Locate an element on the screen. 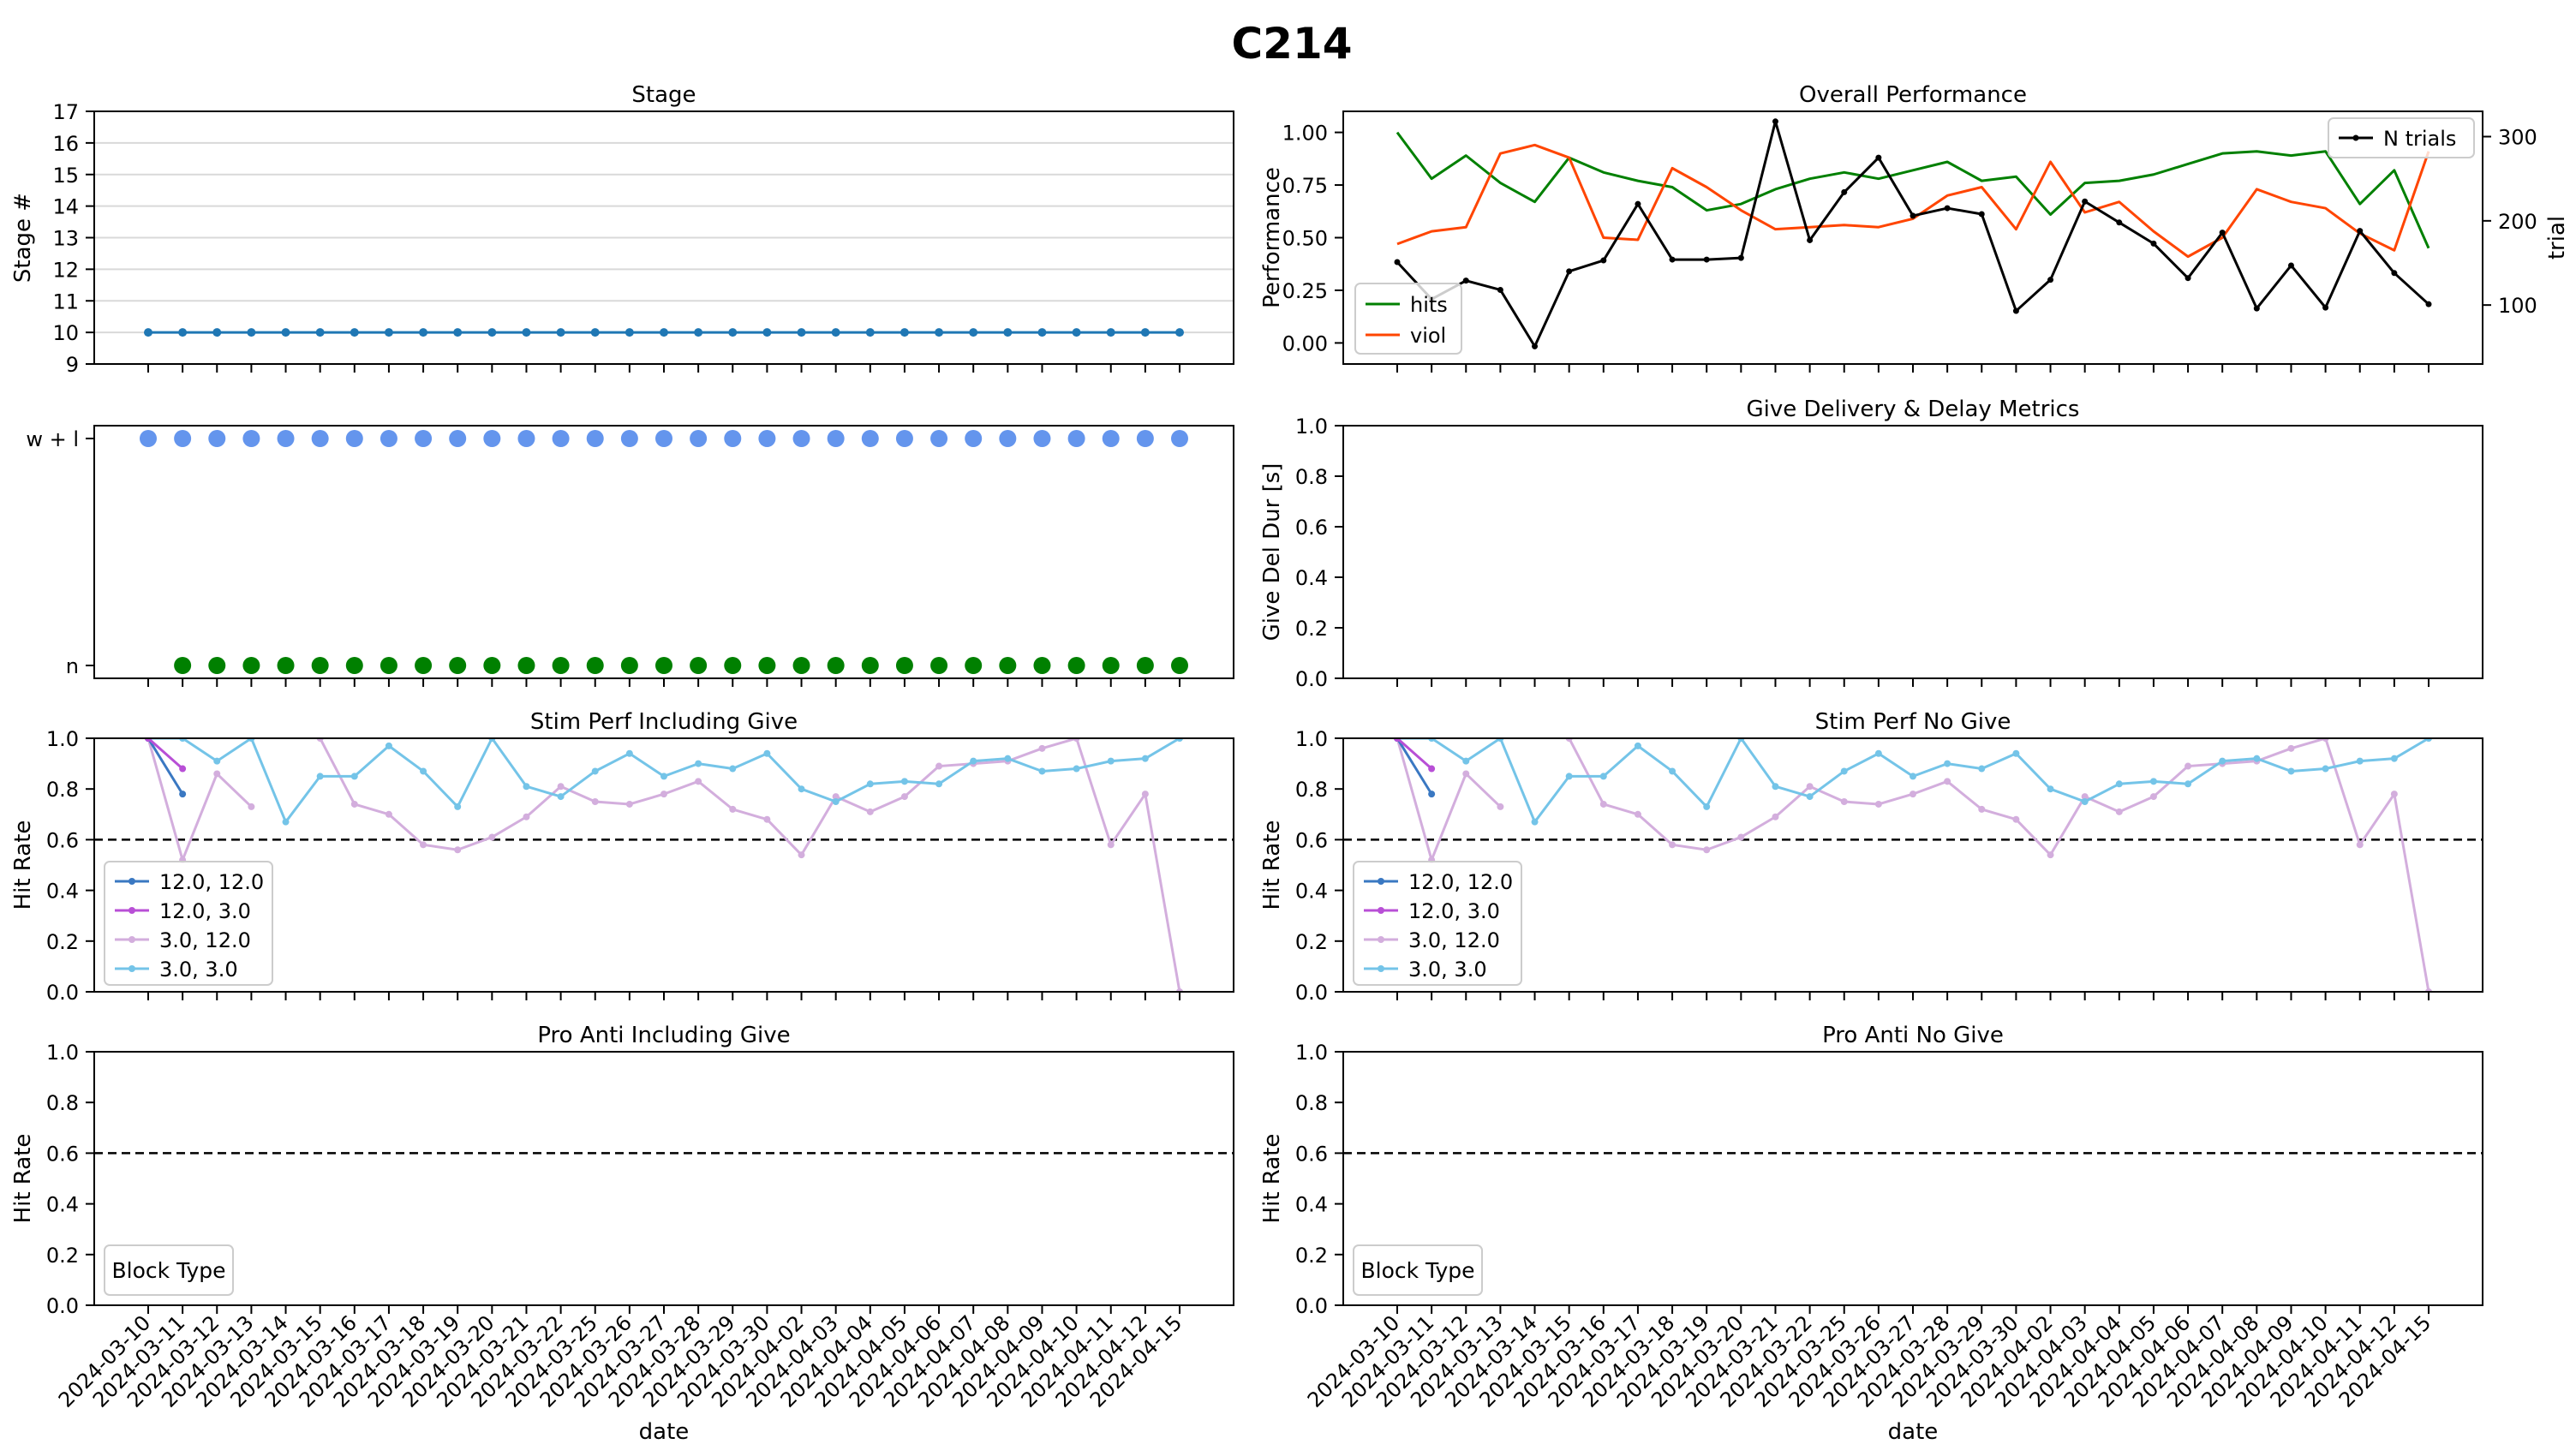  legend-label-n-trials: N trials is located at coordinates (2420, 139).